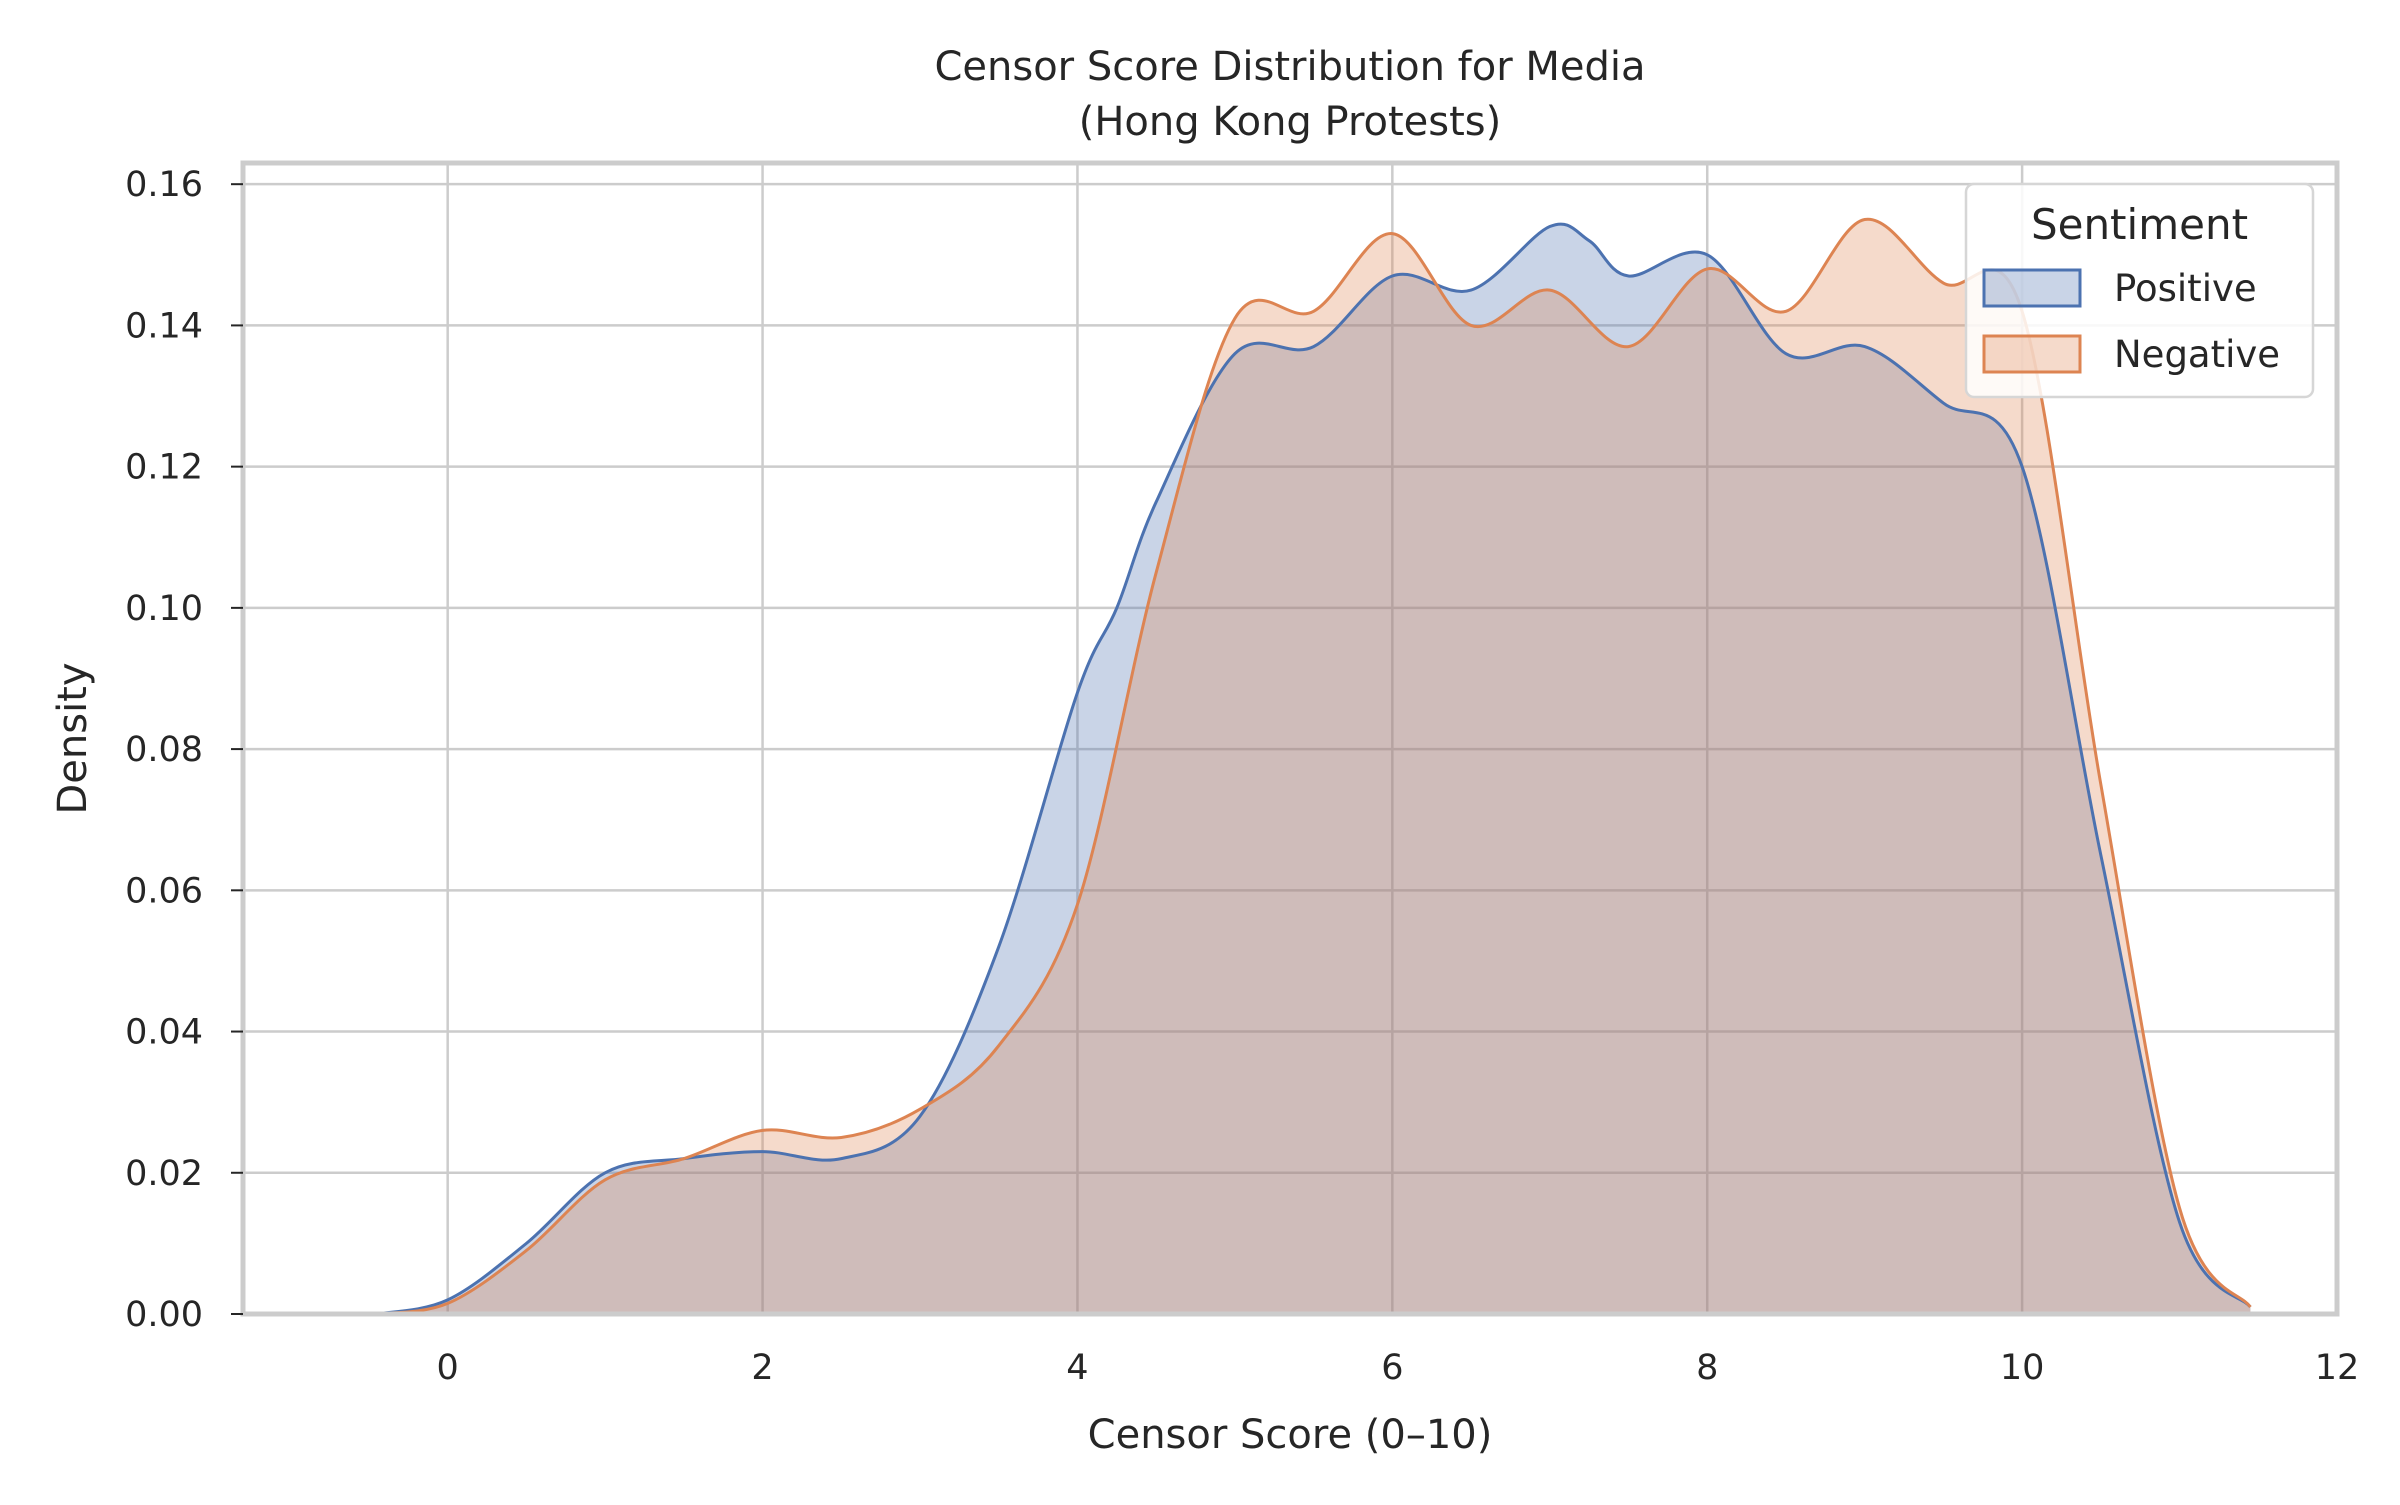 The width and height of the screenshot is (2400, 1505). Describe the element at coordinates (164, 468) in the screenshot. I see `y-tick-label-6: 0.12` at that location.